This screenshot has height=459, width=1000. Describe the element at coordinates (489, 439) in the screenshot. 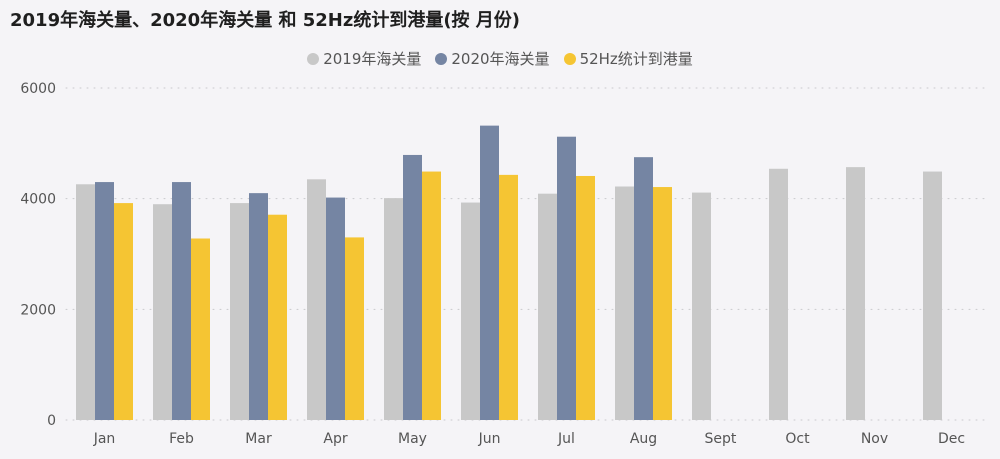

I see `x-tick-label: Jun` at that location.